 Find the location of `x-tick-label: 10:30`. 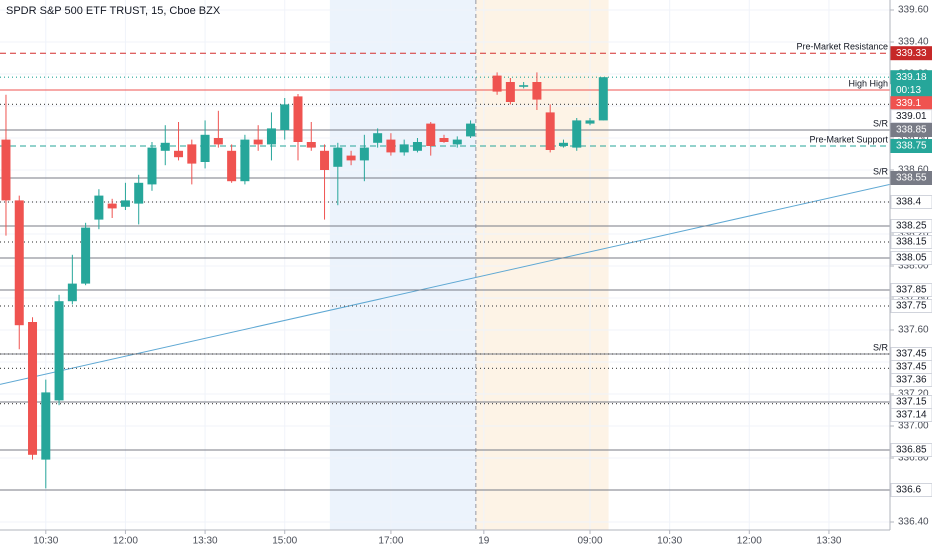

x-tick-label: 10:30 is located at coordinates (669, 541).